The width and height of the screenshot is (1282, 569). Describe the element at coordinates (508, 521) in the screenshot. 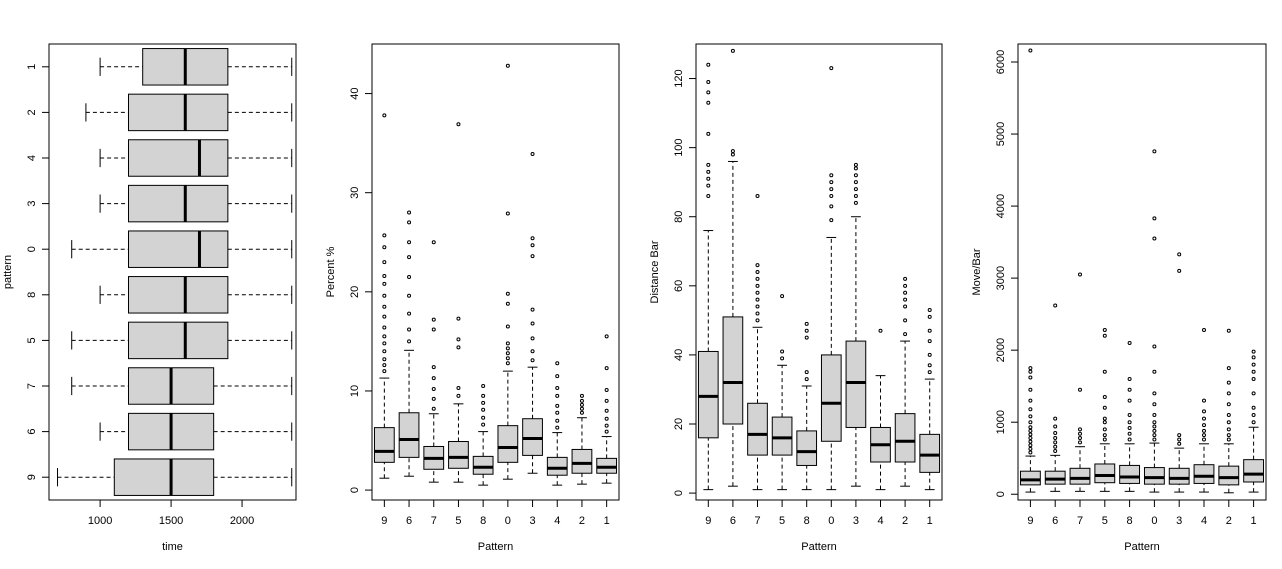

I see `x-tick-label: 0` at that location.